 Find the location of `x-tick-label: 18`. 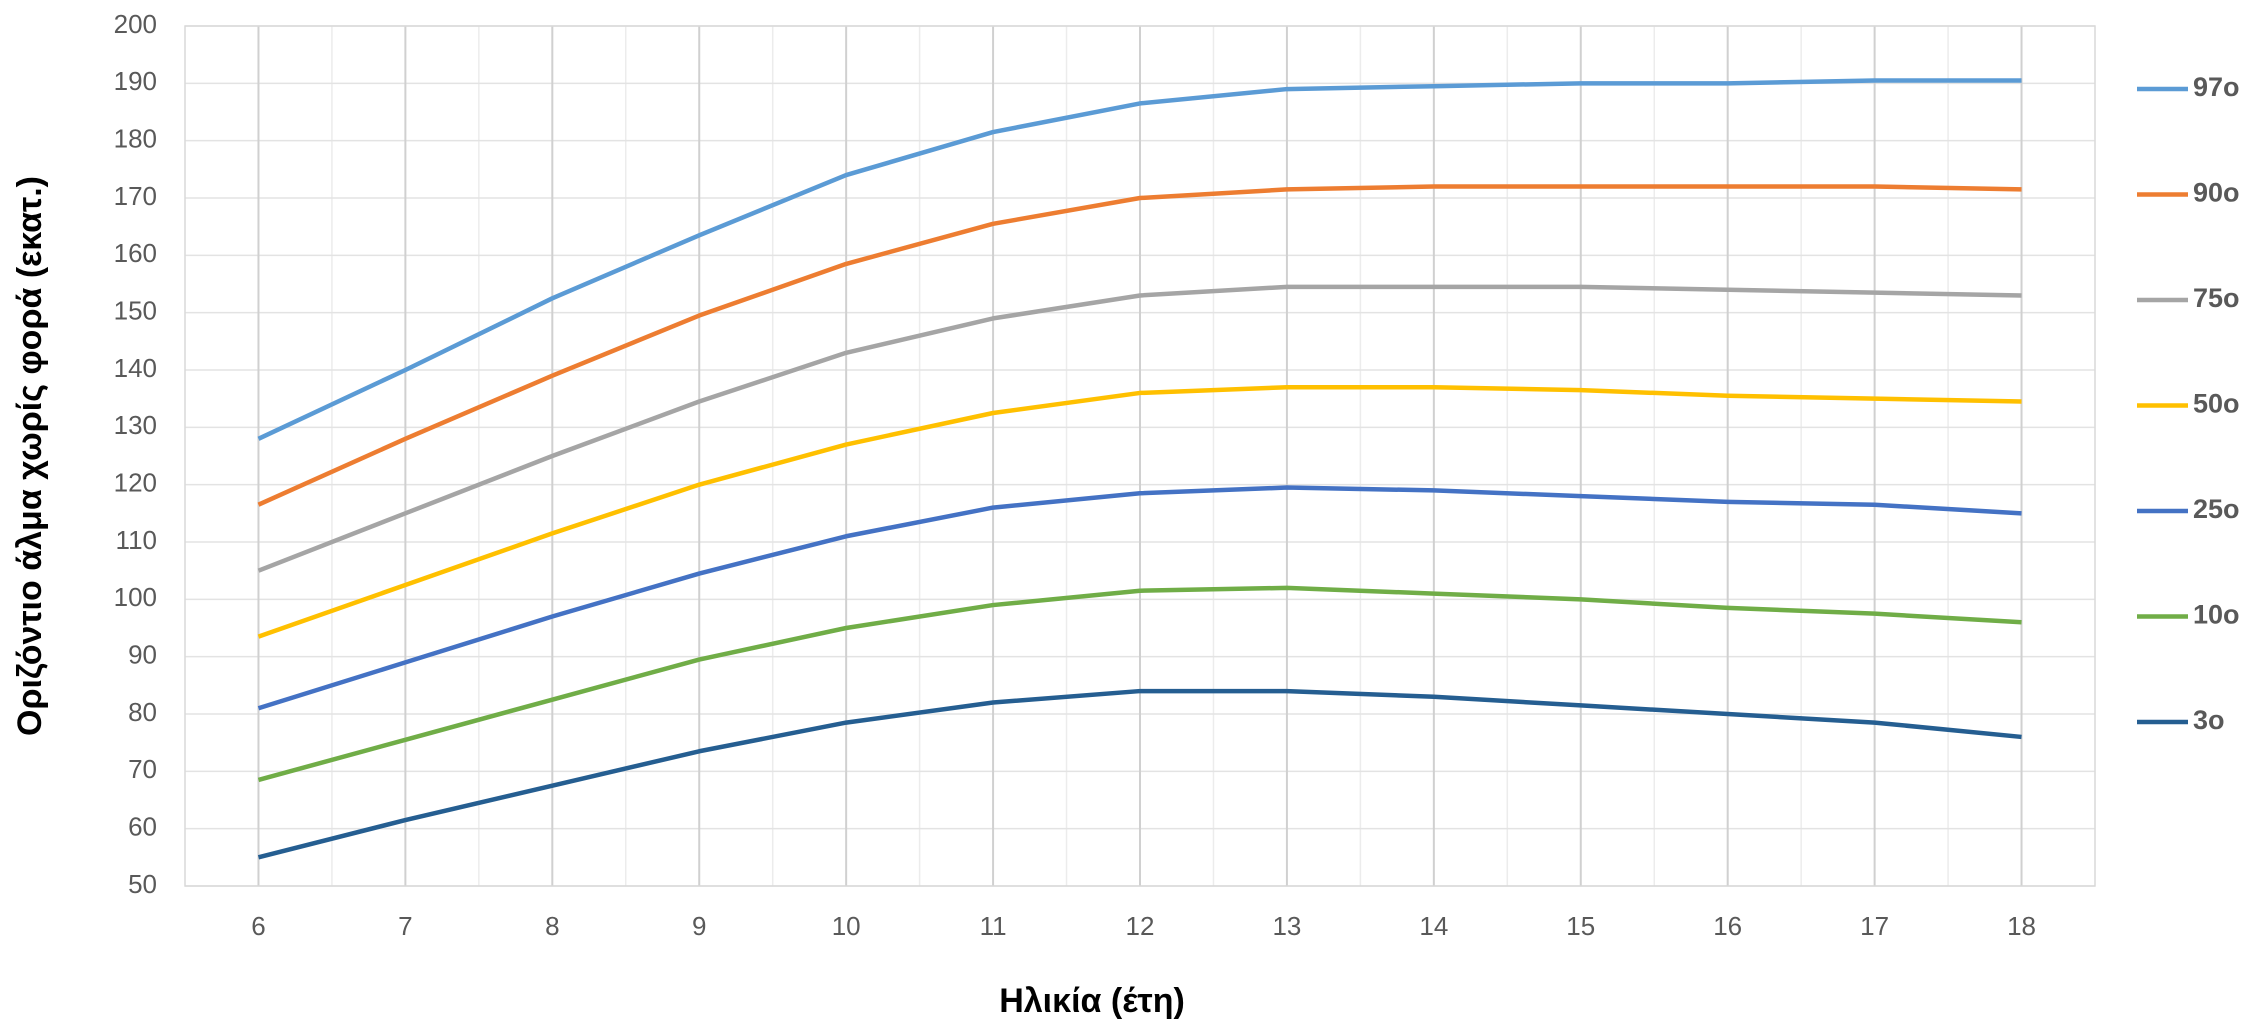

x-tick-label: 18 is located at coordinates (2021, 926).